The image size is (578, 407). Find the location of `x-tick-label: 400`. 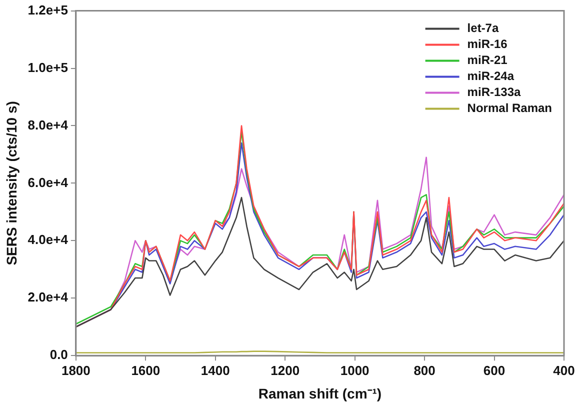

x-tick-label: 400 is located at coordinates (564, 370).